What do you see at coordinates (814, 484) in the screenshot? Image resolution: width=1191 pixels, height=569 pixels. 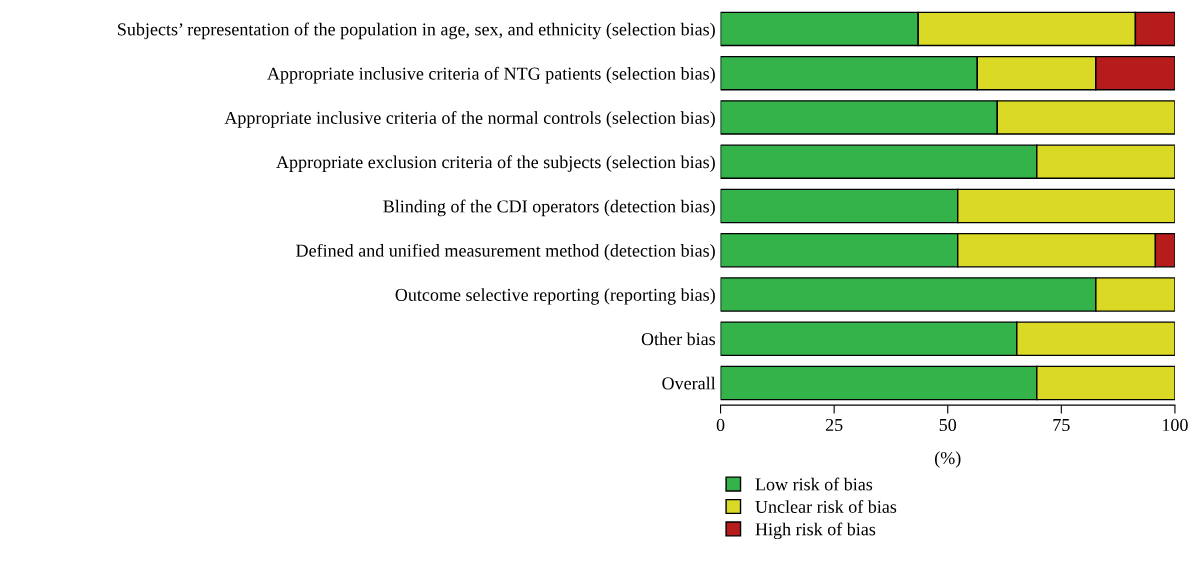 I see `legend-label: Low risk of bias` at bounding box center [814, 484].